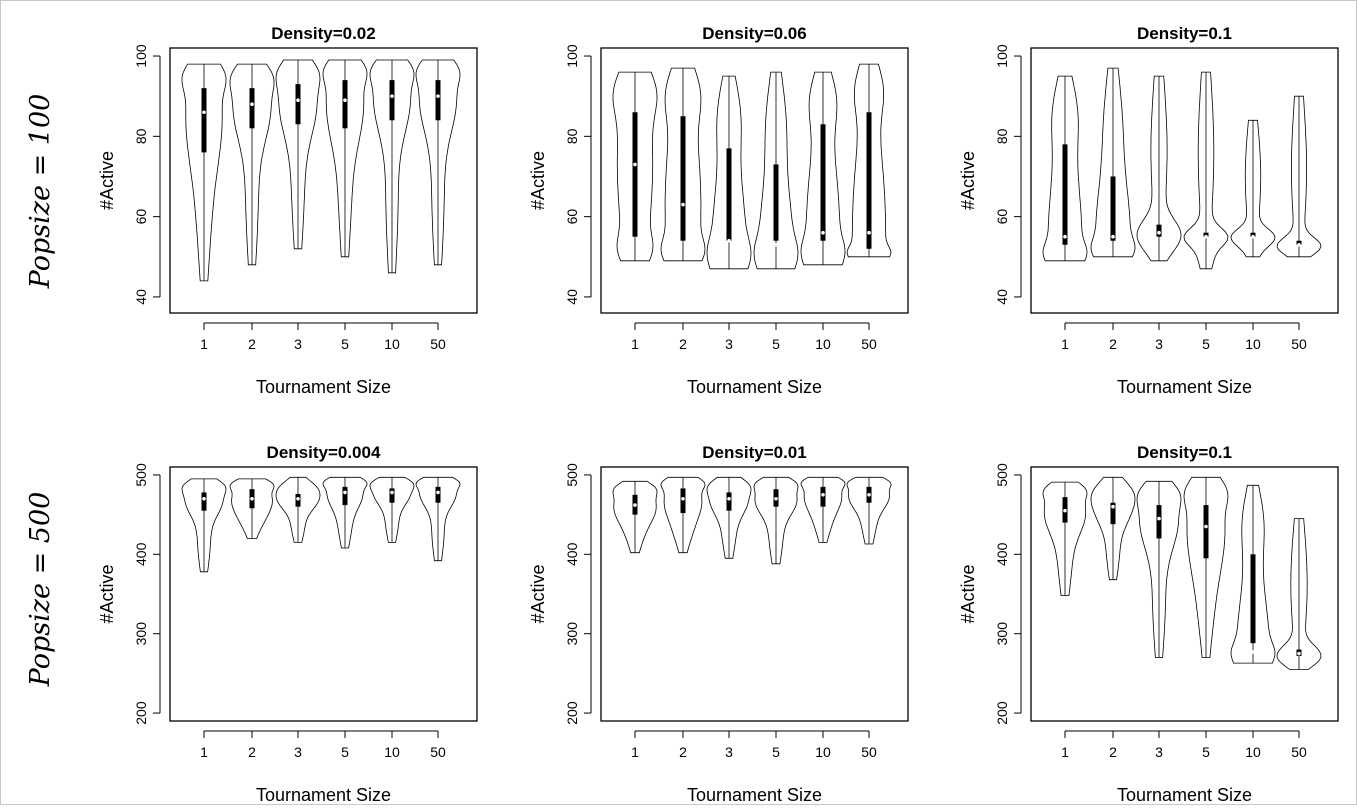  What do you see at coordinates (141, 297) in the screenshot?
I see `y-tick-label: 40` at bounding box center [141, 297].